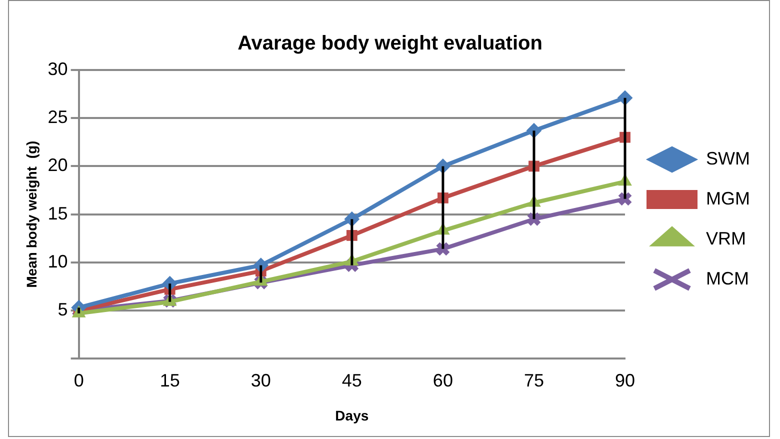 The width and height of the screenshot is (780, 439). What do you see at coordinates (442, 380) in the screenshot?
I see `x-tick-label: 60` at bounding box center [442, 380].